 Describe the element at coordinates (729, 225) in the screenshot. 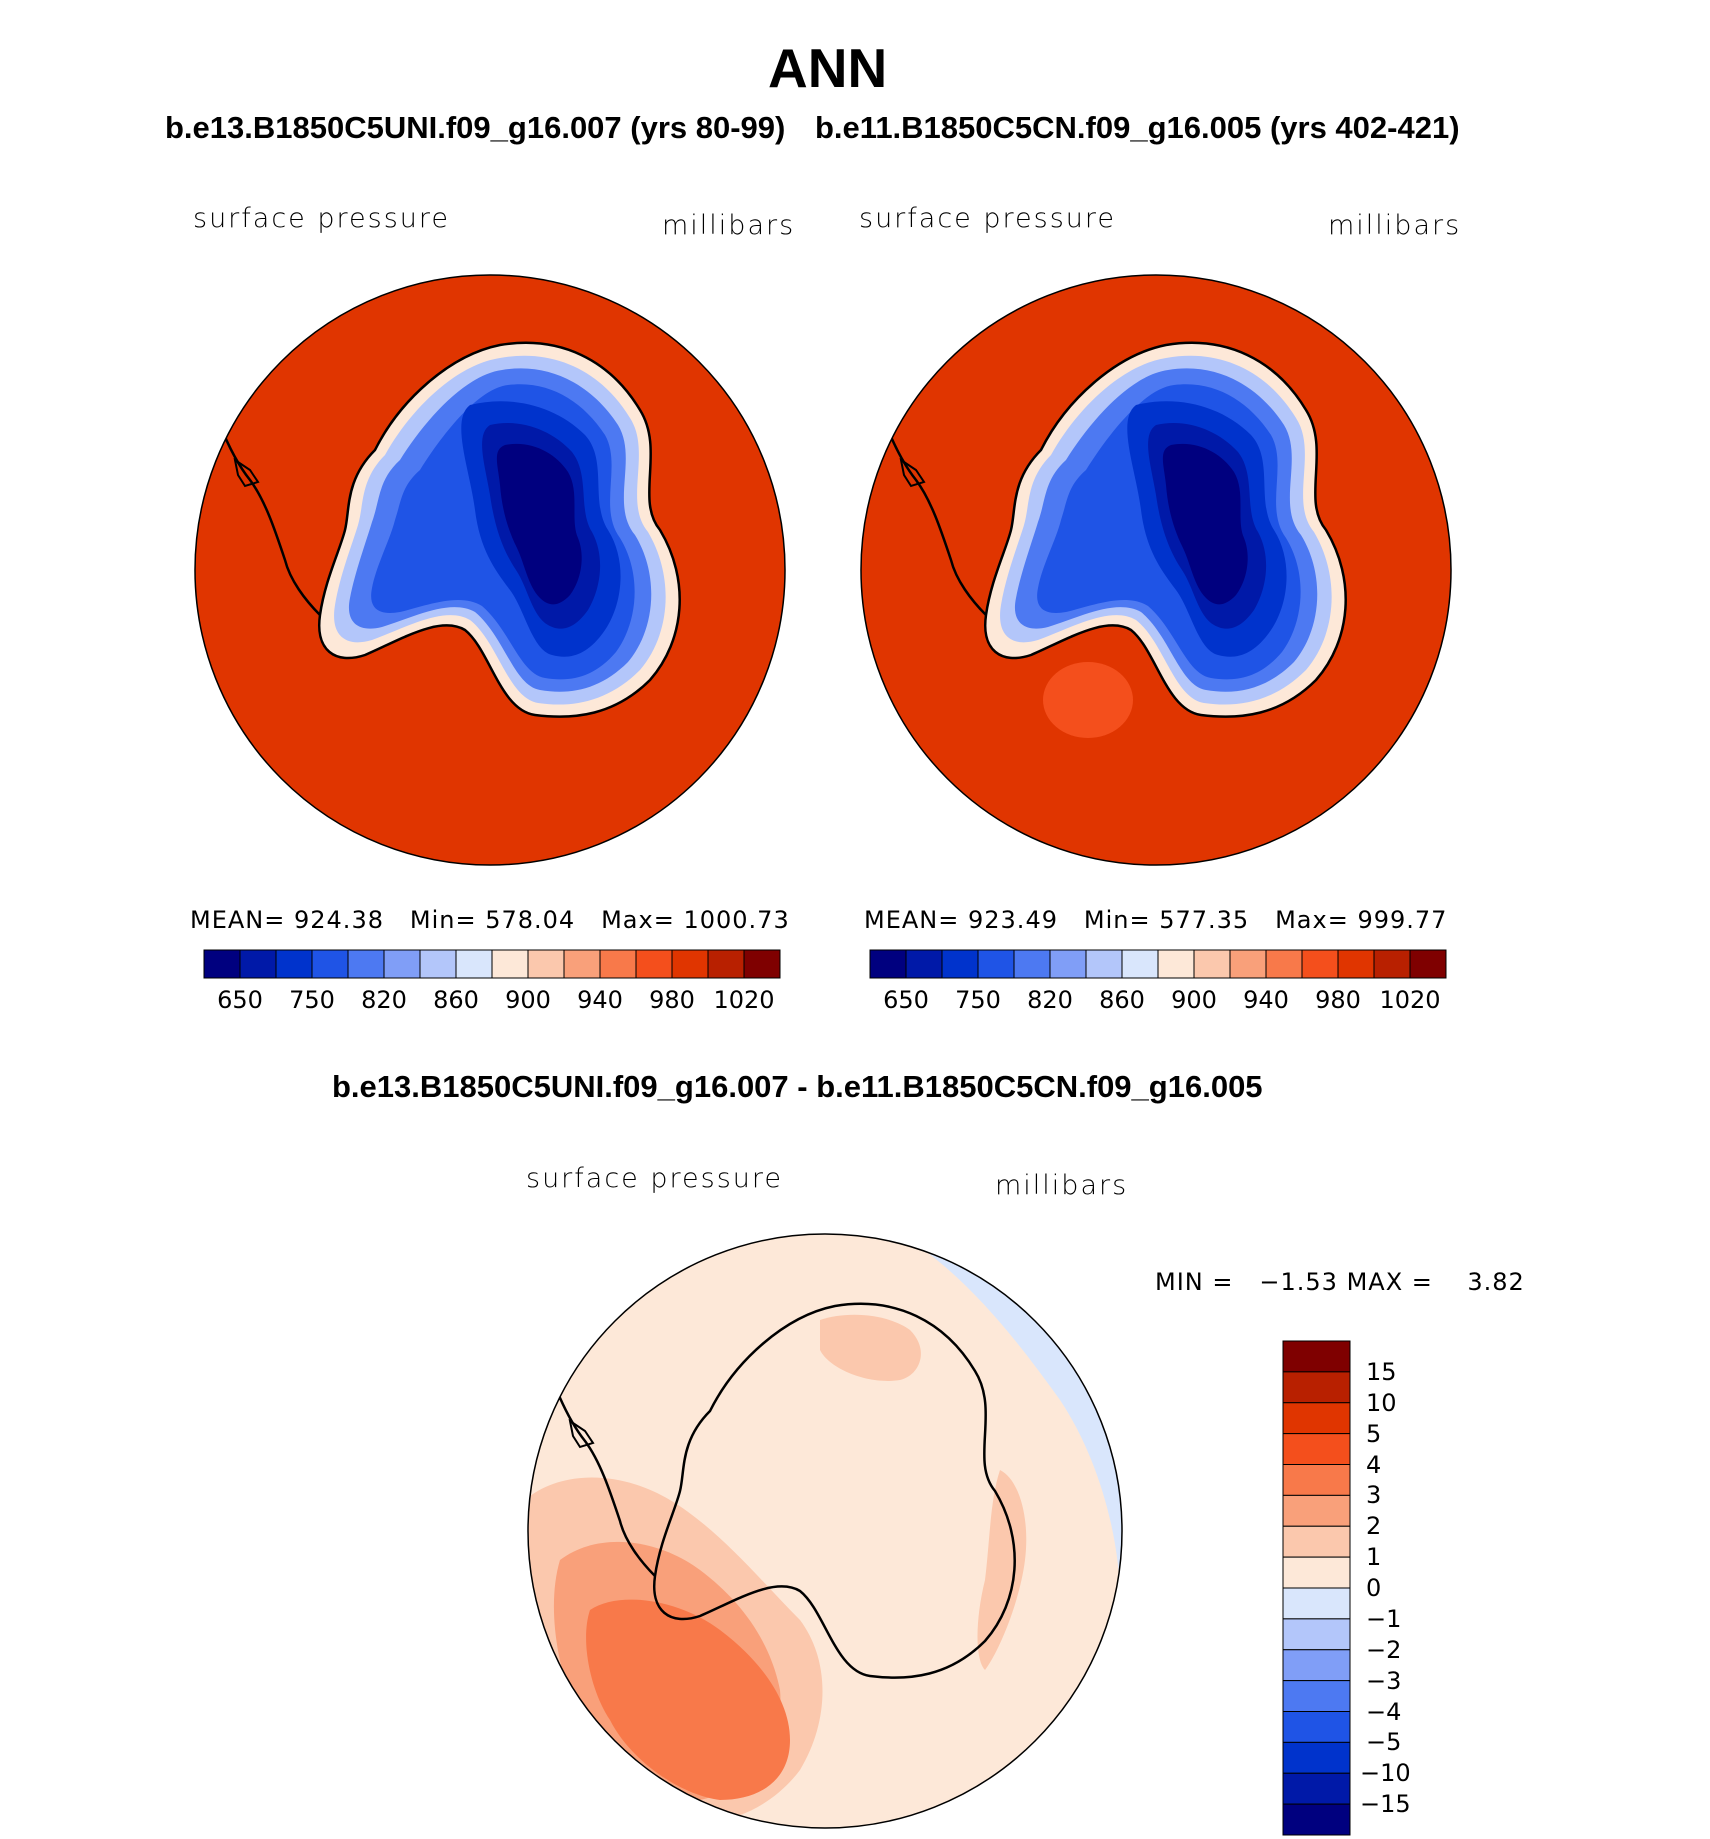

I see `panel-1-units-label: millibars` at that location.